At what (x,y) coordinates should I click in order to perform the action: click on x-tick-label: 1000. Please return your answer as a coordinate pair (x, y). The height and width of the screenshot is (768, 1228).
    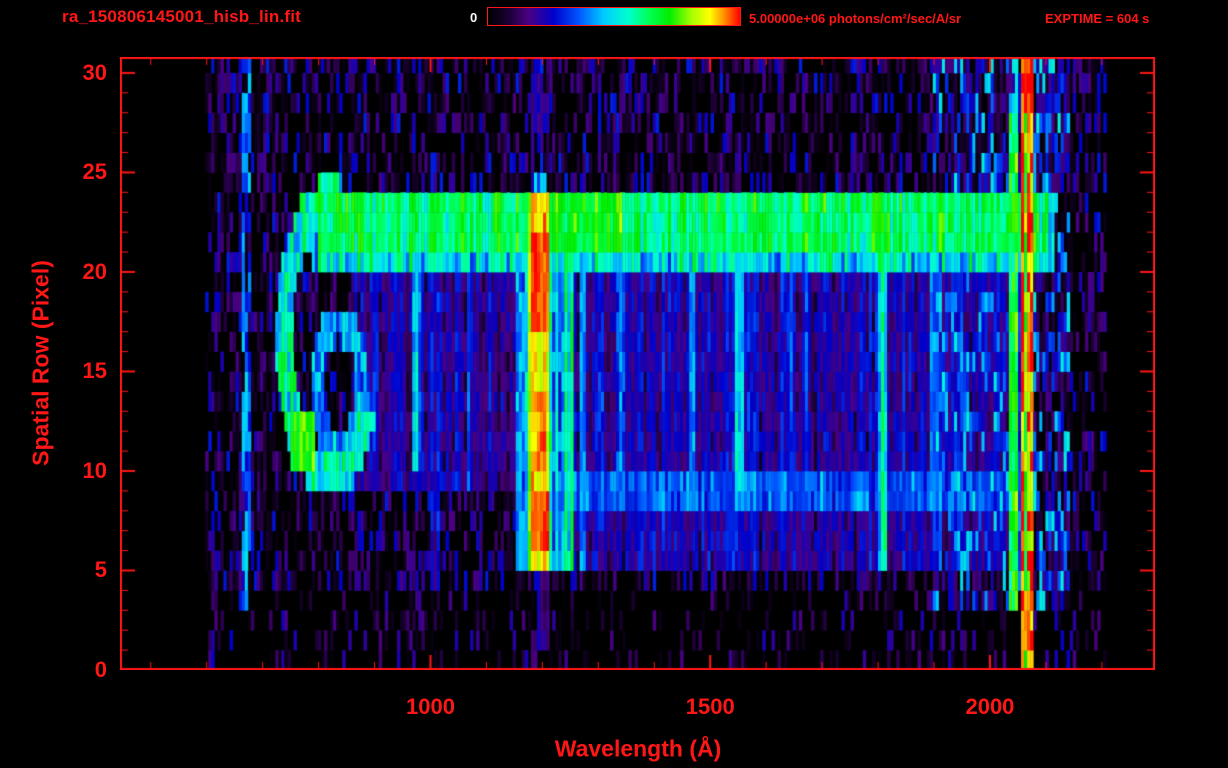
    Looking at the image, I should click on (430, 706).